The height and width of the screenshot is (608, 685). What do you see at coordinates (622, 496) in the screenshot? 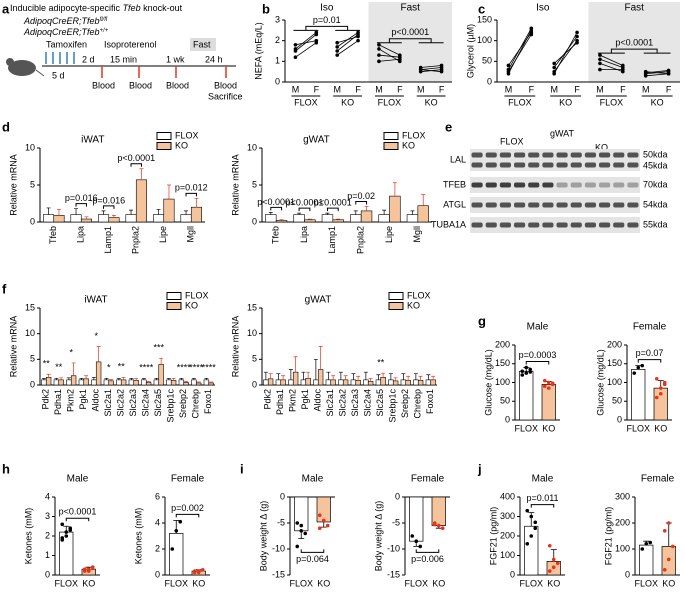
I see `y-tick-label: 300` at bounding box center [622, 496].